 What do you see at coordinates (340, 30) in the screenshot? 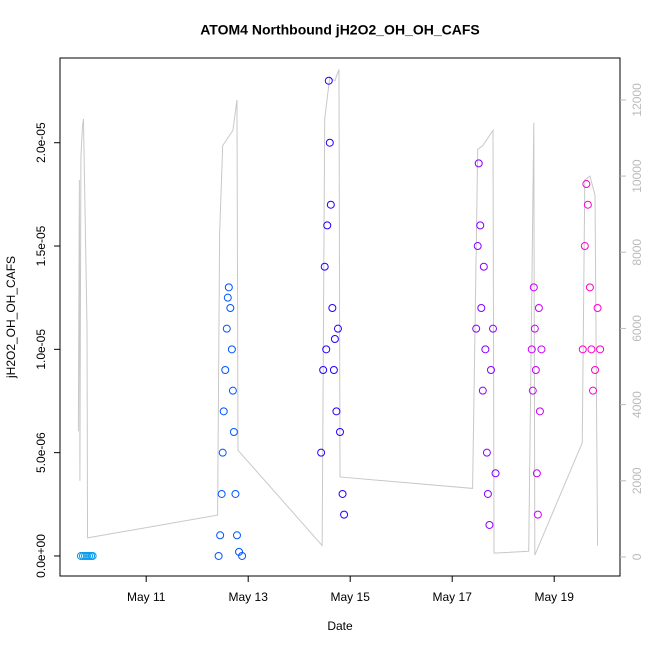
I see `chart-title: ATOM4 Northbound jH2O2_OH_OH_CAFS` at bounding box center [340, 30].